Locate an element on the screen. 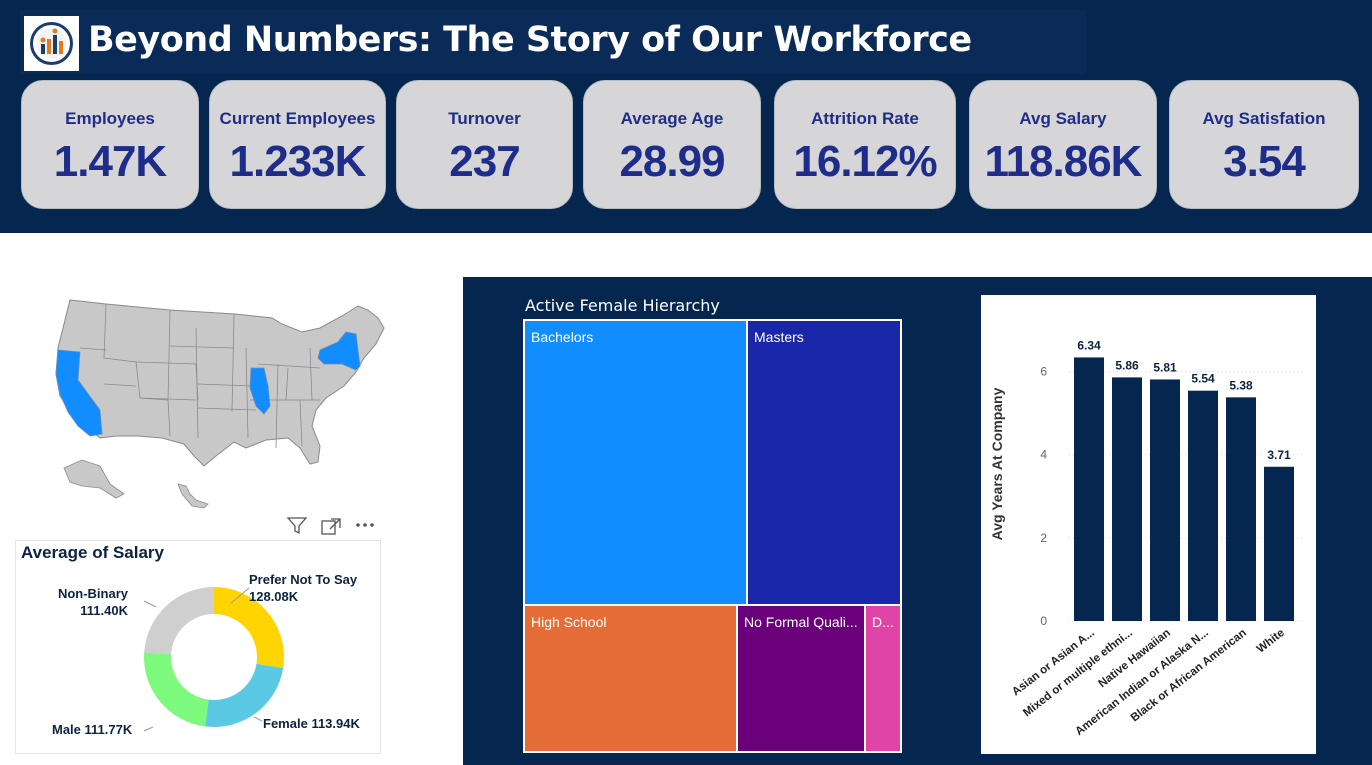 The image size is (1372, 765). segment-value: 113.94K is located at coordinates (335, 723).